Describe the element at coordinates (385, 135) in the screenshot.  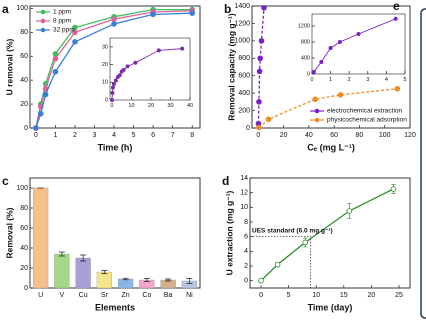
I see `x-tick-label: 100` at that location.